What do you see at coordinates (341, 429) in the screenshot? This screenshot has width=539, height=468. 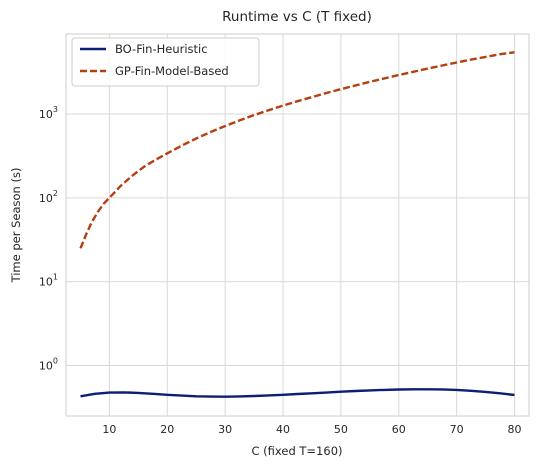 I see `x-tick-label: 50` at bounding box center [341, 429].